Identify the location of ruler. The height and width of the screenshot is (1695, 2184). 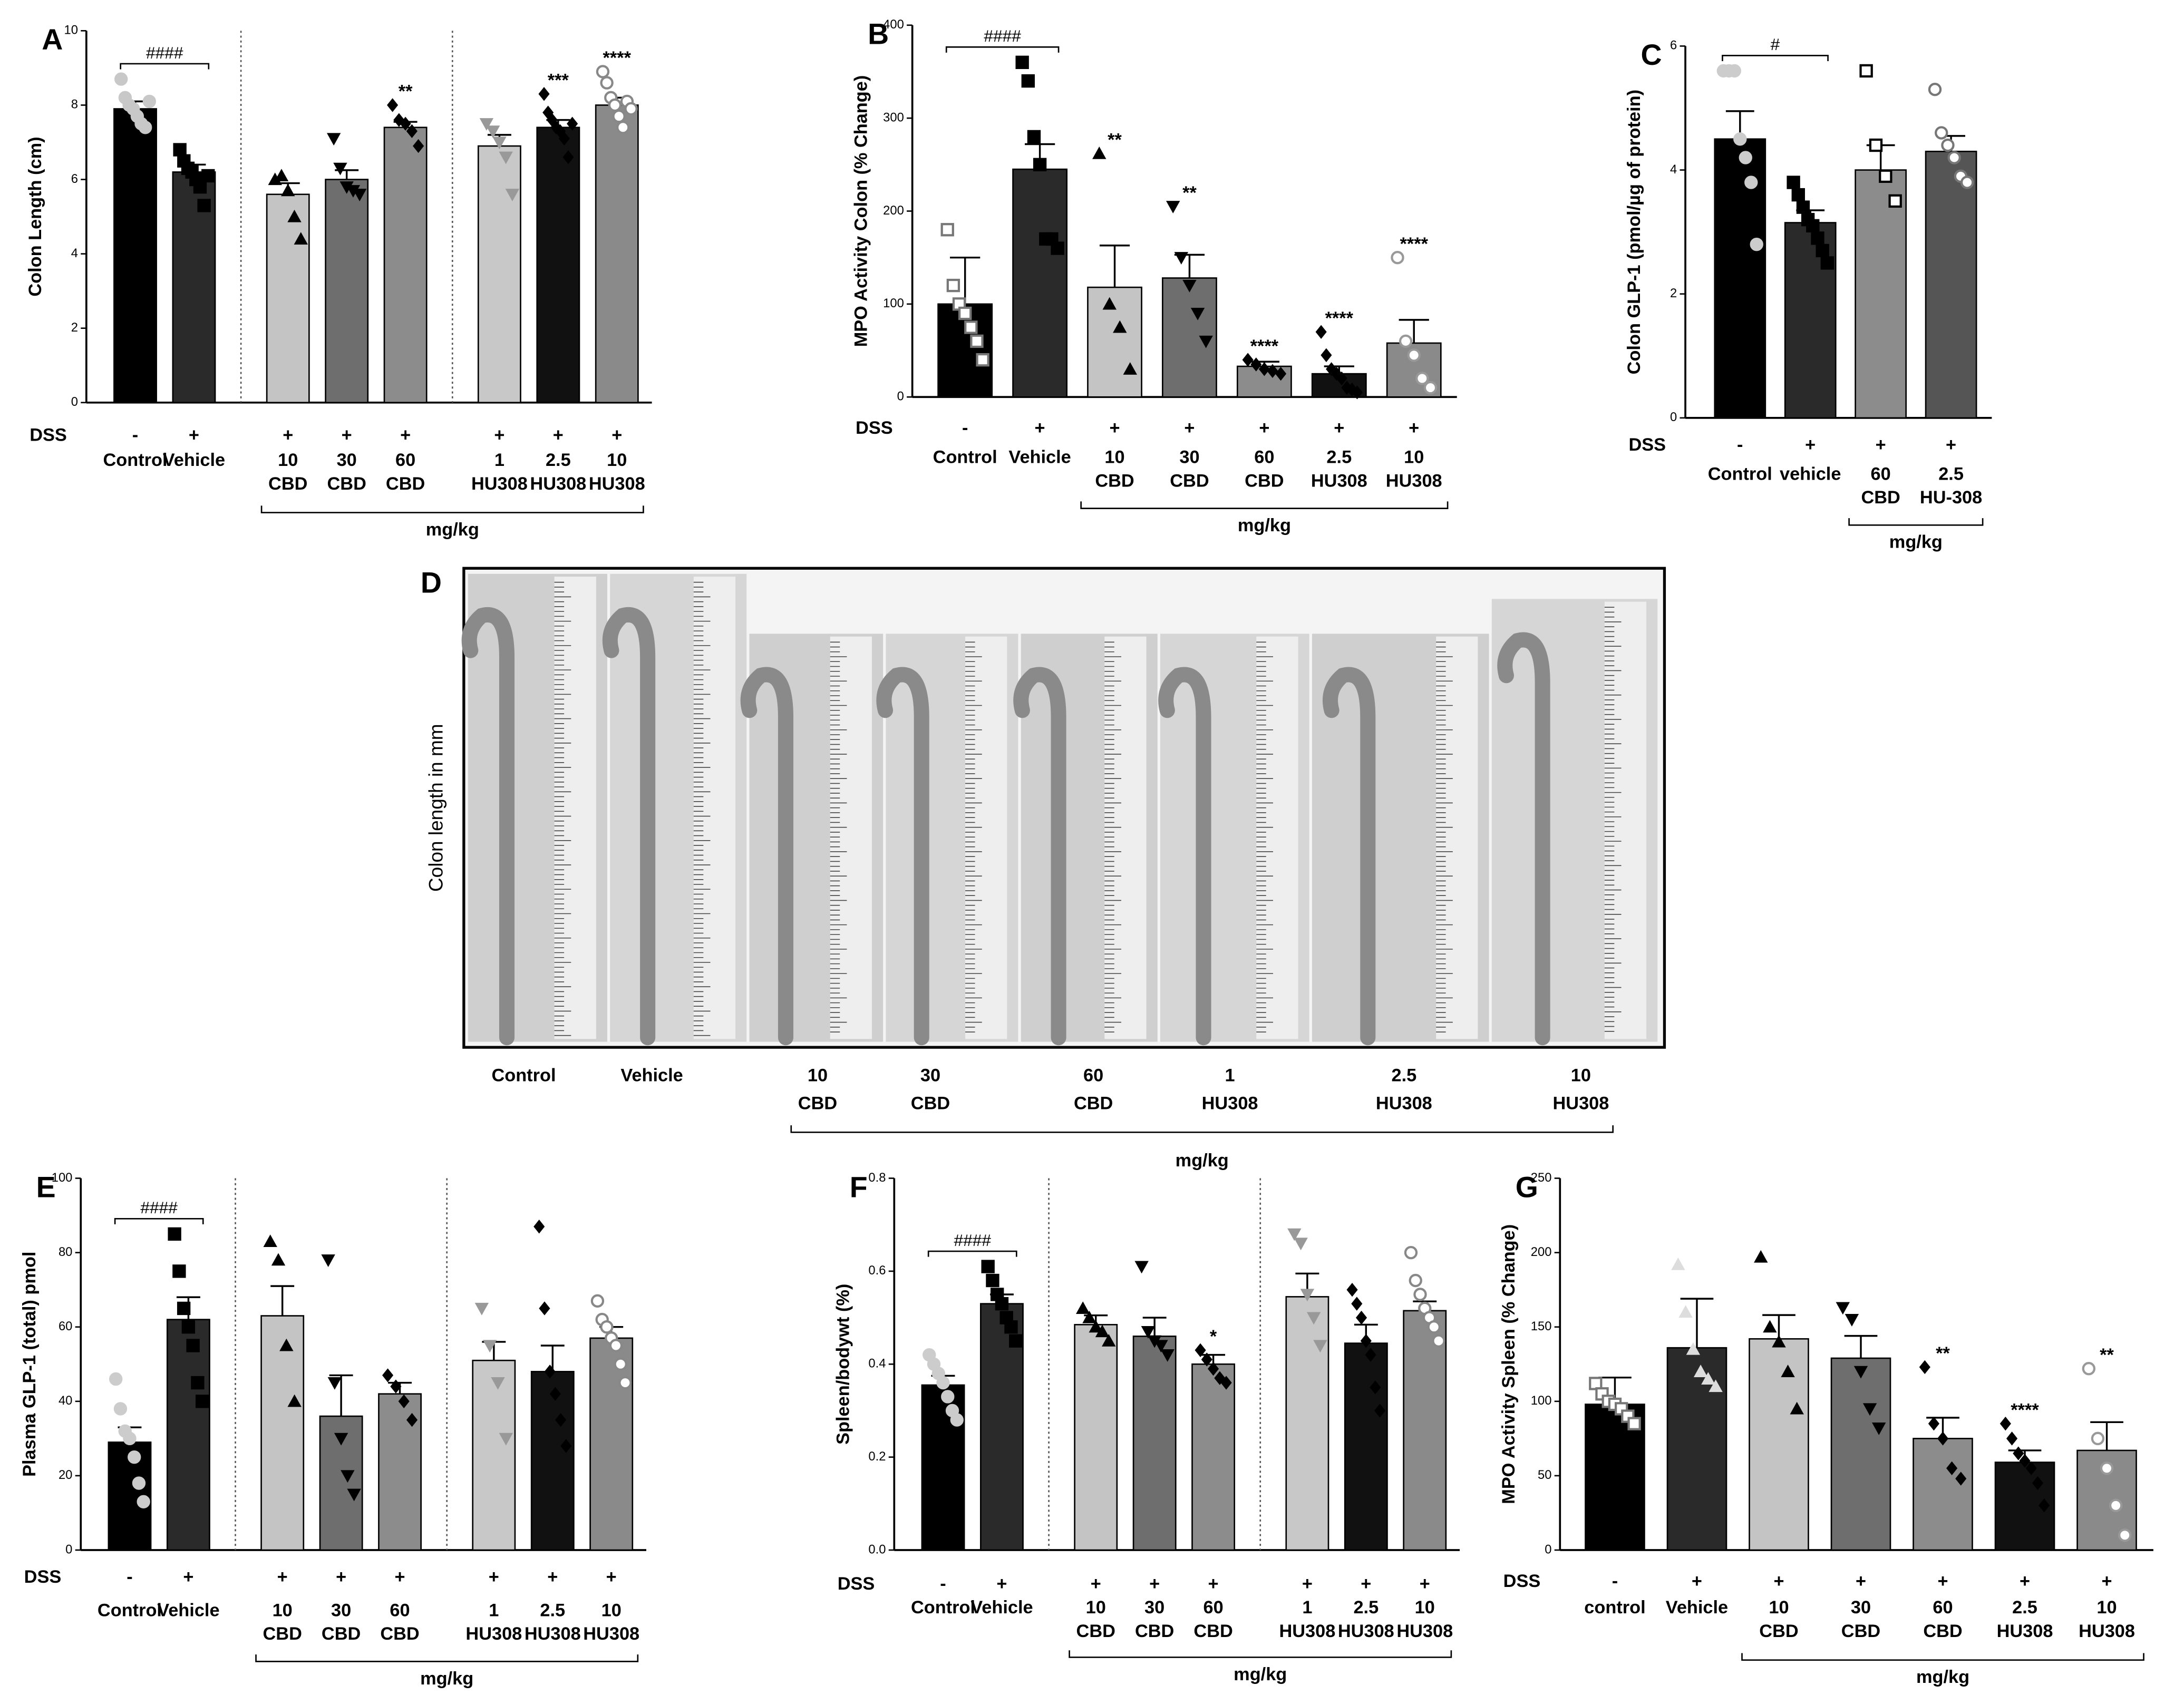
(575, 808).